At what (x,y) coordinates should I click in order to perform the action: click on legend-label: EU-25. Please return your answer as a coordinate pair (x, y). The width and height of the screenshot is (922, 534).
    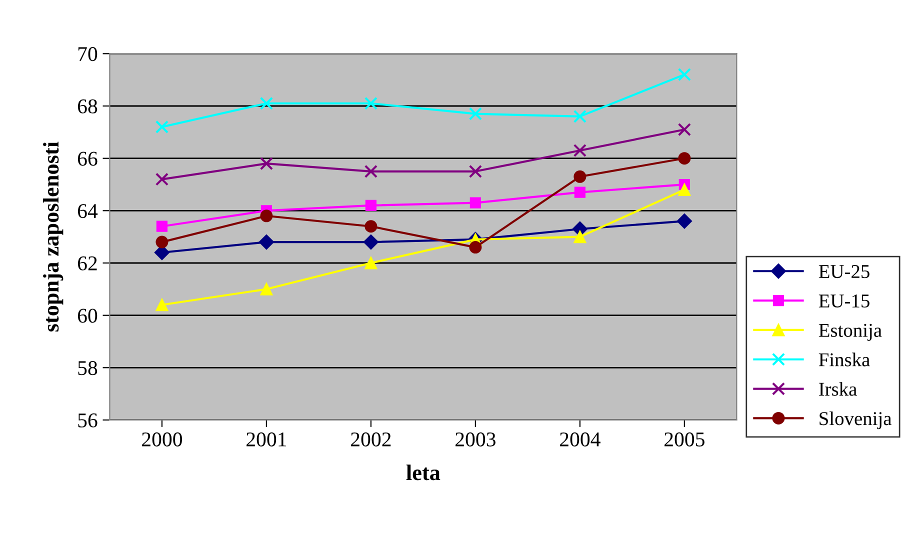
    Looking at the image, I should click on (844, 271).